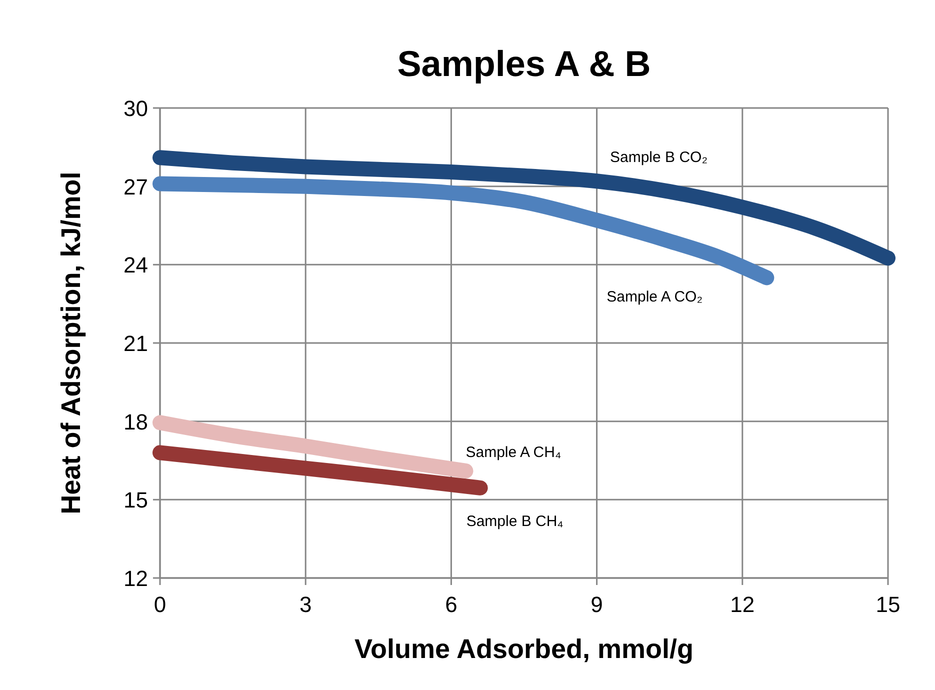 The image size is (935, 690). What do you see at coordinates (524, 63) in the screenshot?
I see `chart-title: Samples A & B` at bounding box center [524, 63].